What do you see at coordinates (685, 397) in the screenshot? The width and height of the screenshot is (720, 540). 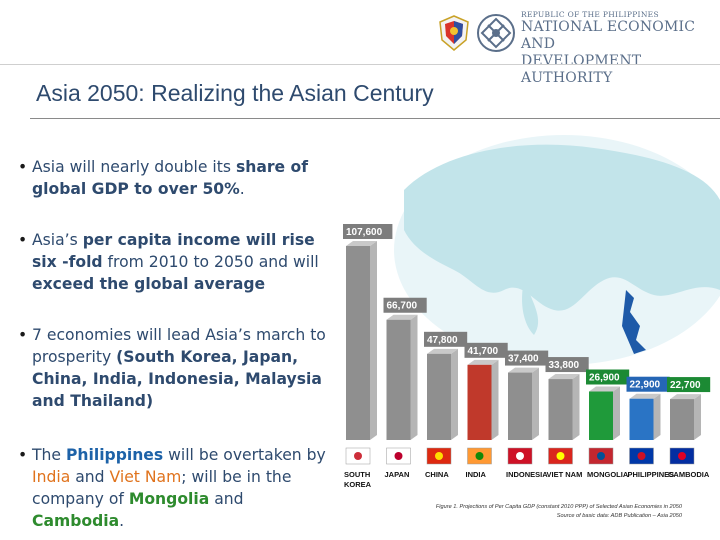 I see `bar-top-cambodia` at bounding box center [685, 397].